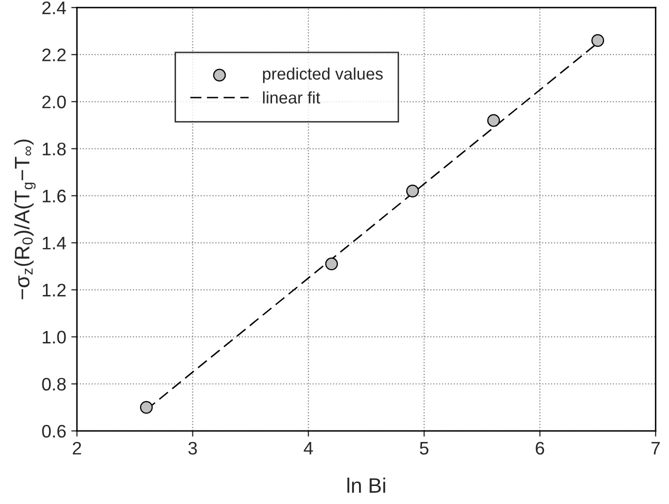 The height and width of the screenshot is (504, 669). What do you see at coordinates (54, 55) in the screenshot?
I see `y-tick-label: 2.2` at bounding box center [54, 55].